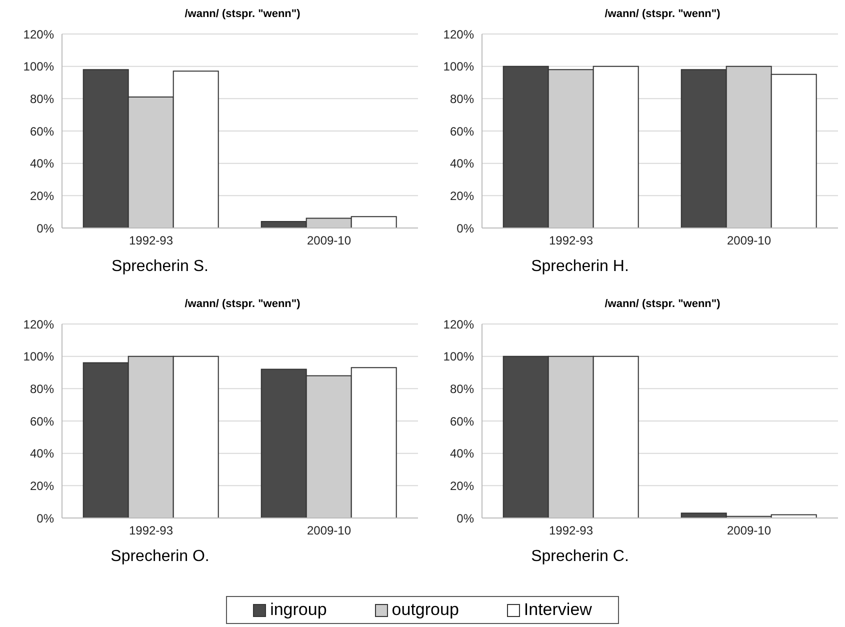  Describe the element at coordinates (557, 610) in the screenshot. I see `legend-label: Interview` at that location.